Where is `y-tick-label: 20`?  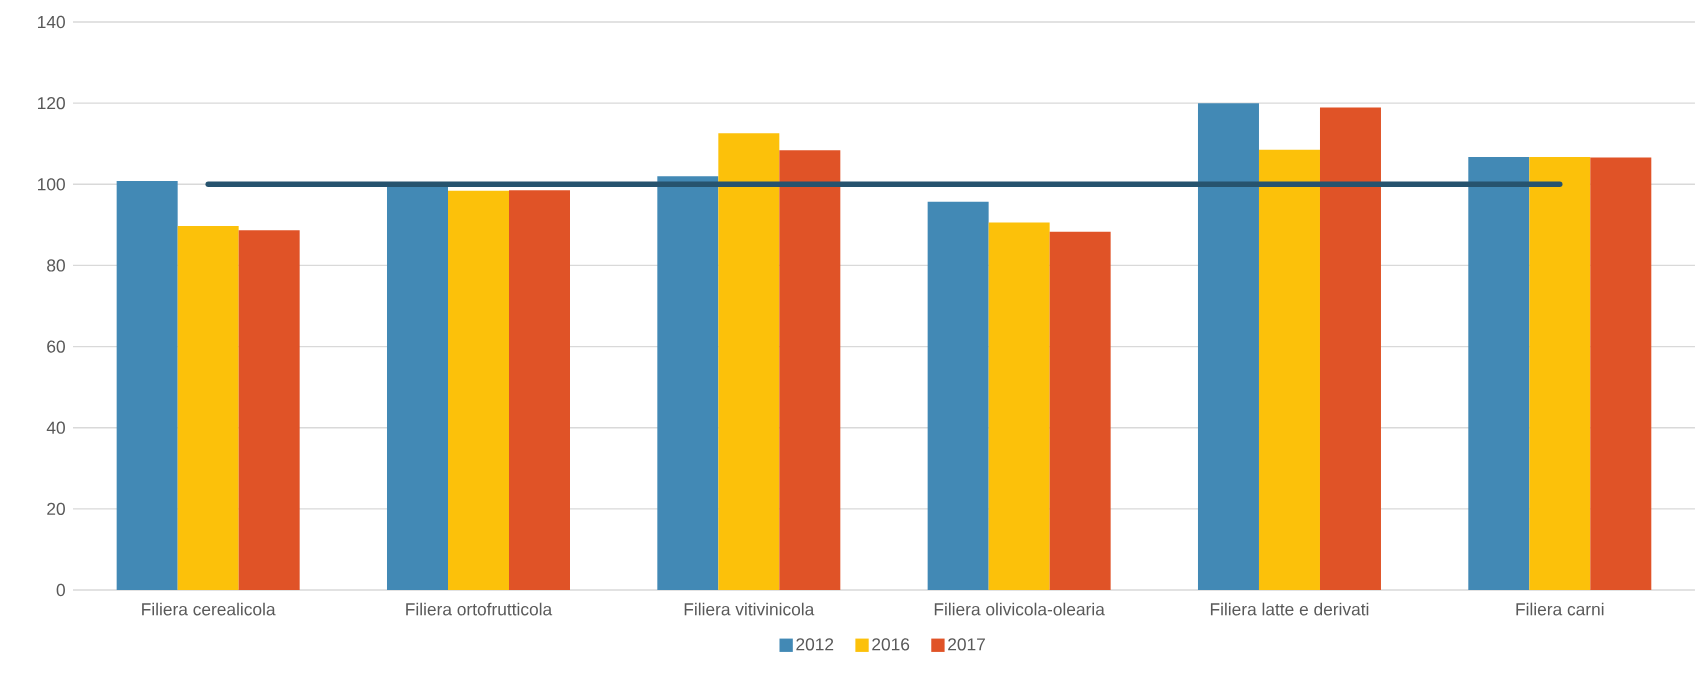
y-tick-label: 20 is located at coordinates (56, 508).